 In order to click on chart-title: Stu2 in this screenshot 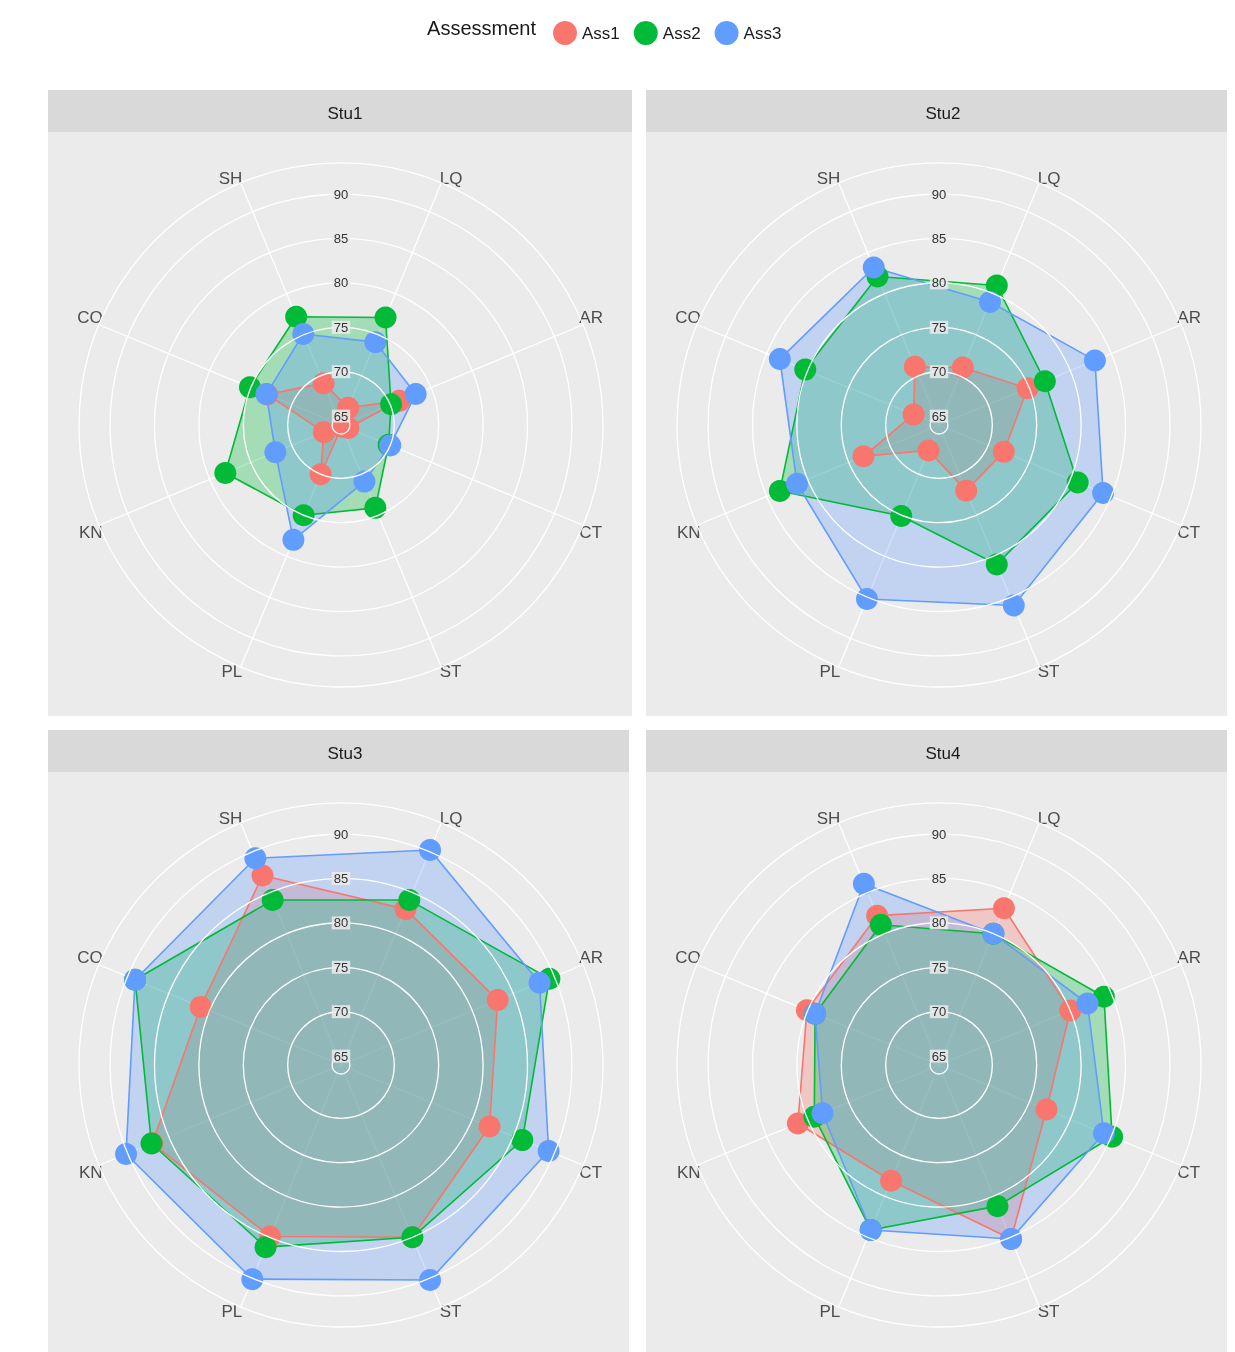, I will do `click(943, 113)`.